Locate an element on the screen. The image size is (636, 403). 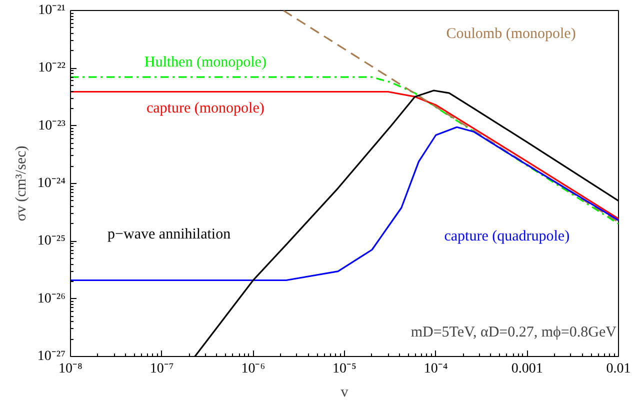
y-tick-label: 10⁻²⁷ is located at coordinates (51, 356).